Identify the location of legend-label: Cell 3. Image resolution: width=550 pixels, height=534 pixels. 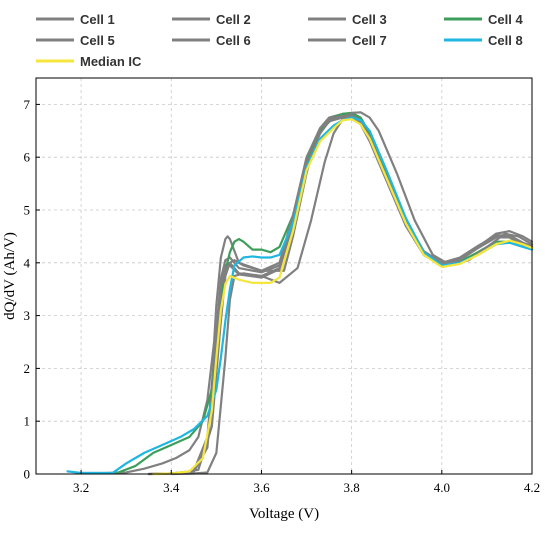
(369, 19).